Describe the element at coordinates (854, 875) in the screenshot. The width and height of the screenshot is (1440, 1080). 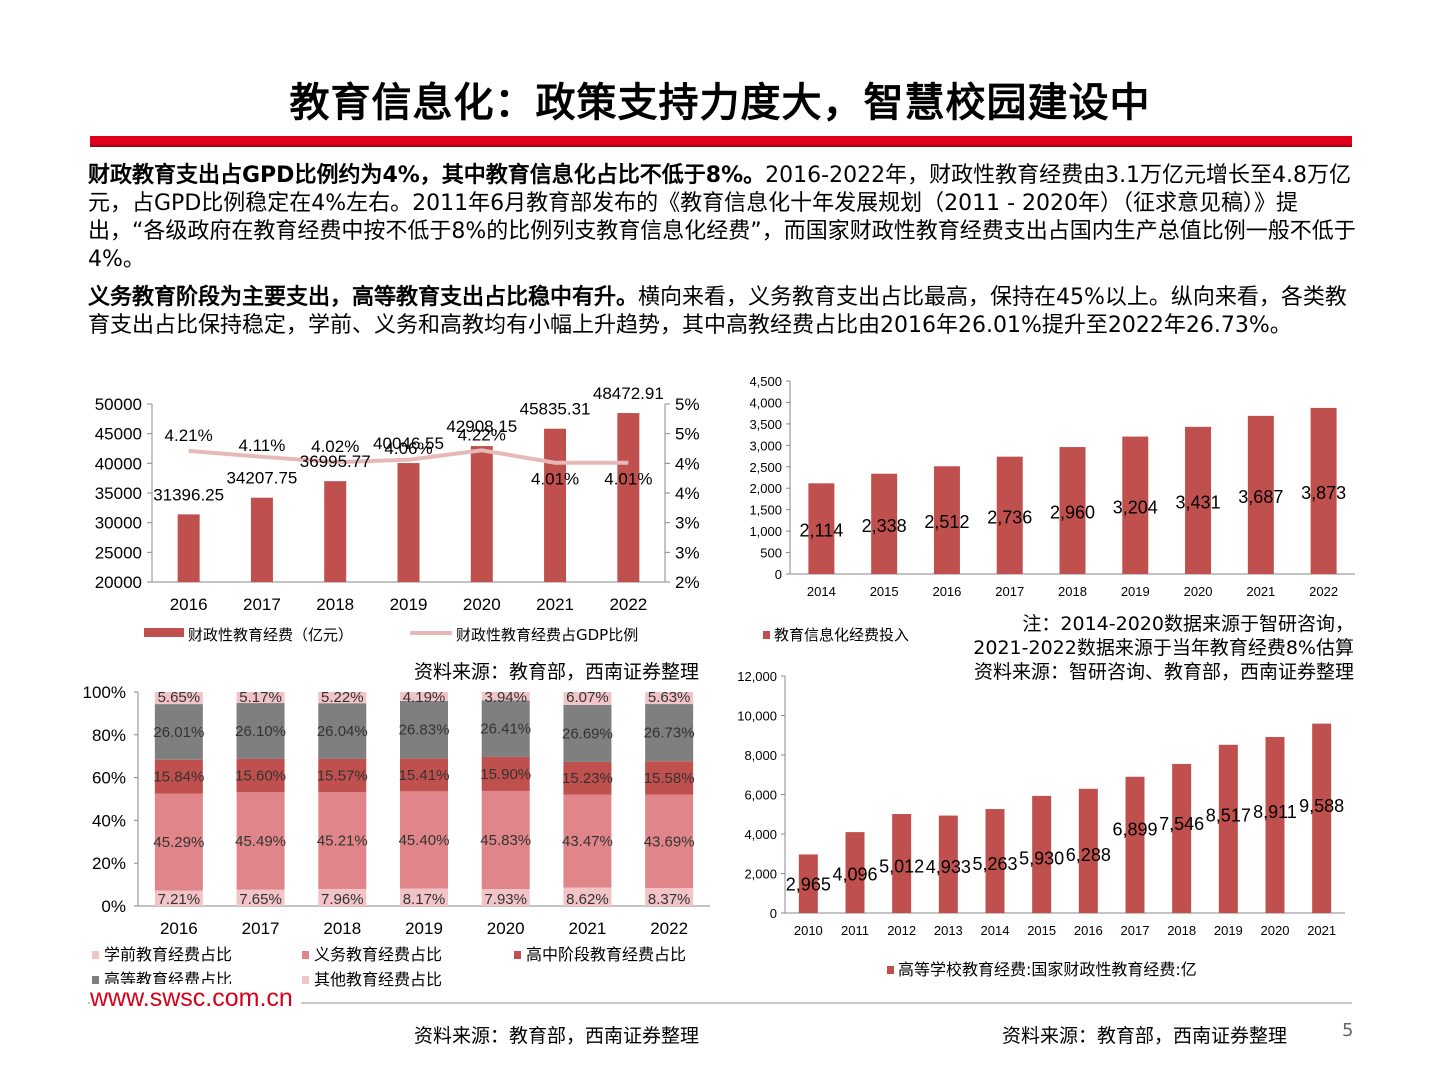
I see `bar-data-label: 4,096` at that location.